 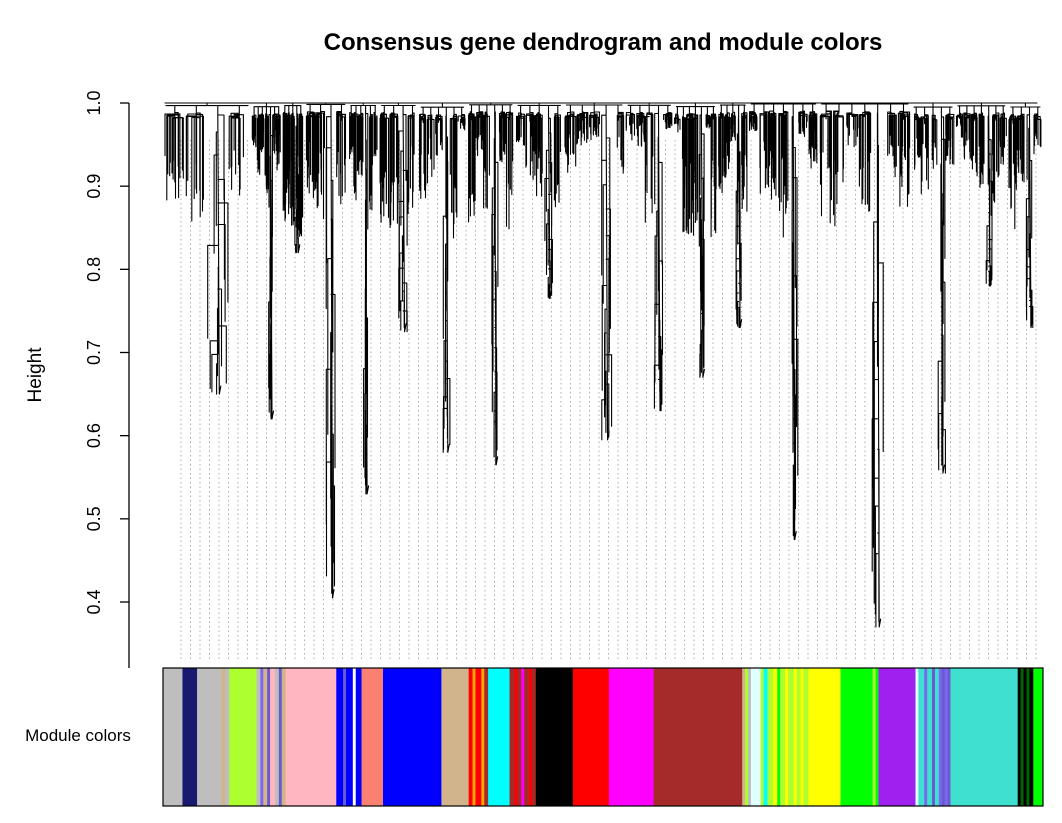 What do you see at coordinates (94, 102) in the screenshot?
I see `y-tick-label: 1.0` at bounding box center [94, 102].